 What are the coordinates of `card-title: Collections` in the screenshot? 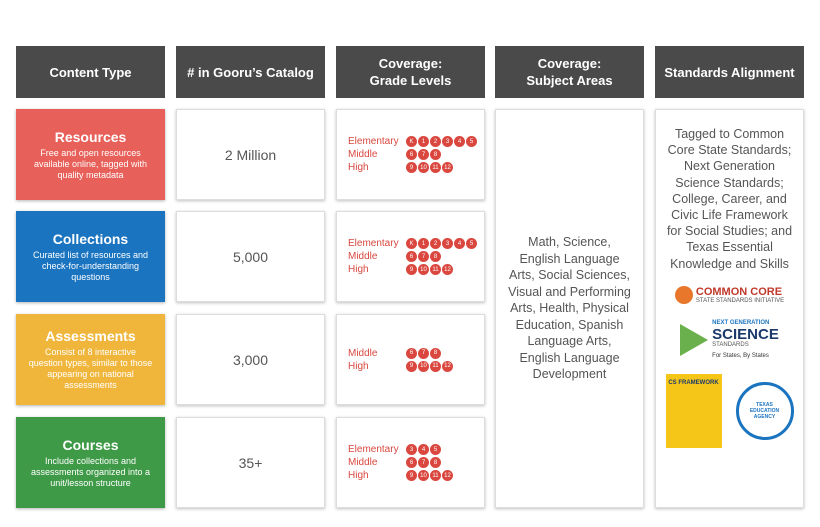 It's located at (90, 238).